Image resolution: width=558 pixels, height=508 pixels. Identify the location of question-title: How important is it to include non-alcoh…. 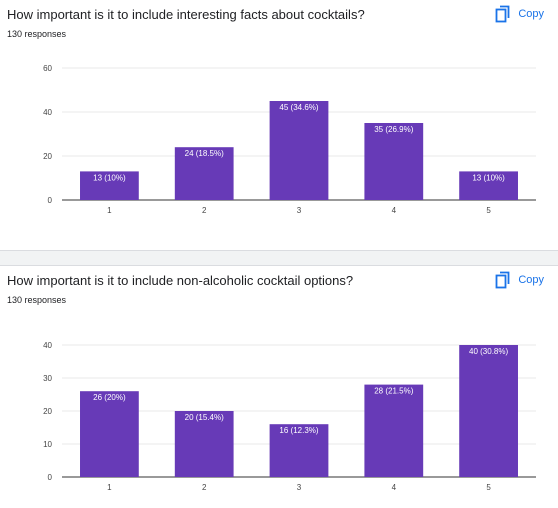
(180, 280).